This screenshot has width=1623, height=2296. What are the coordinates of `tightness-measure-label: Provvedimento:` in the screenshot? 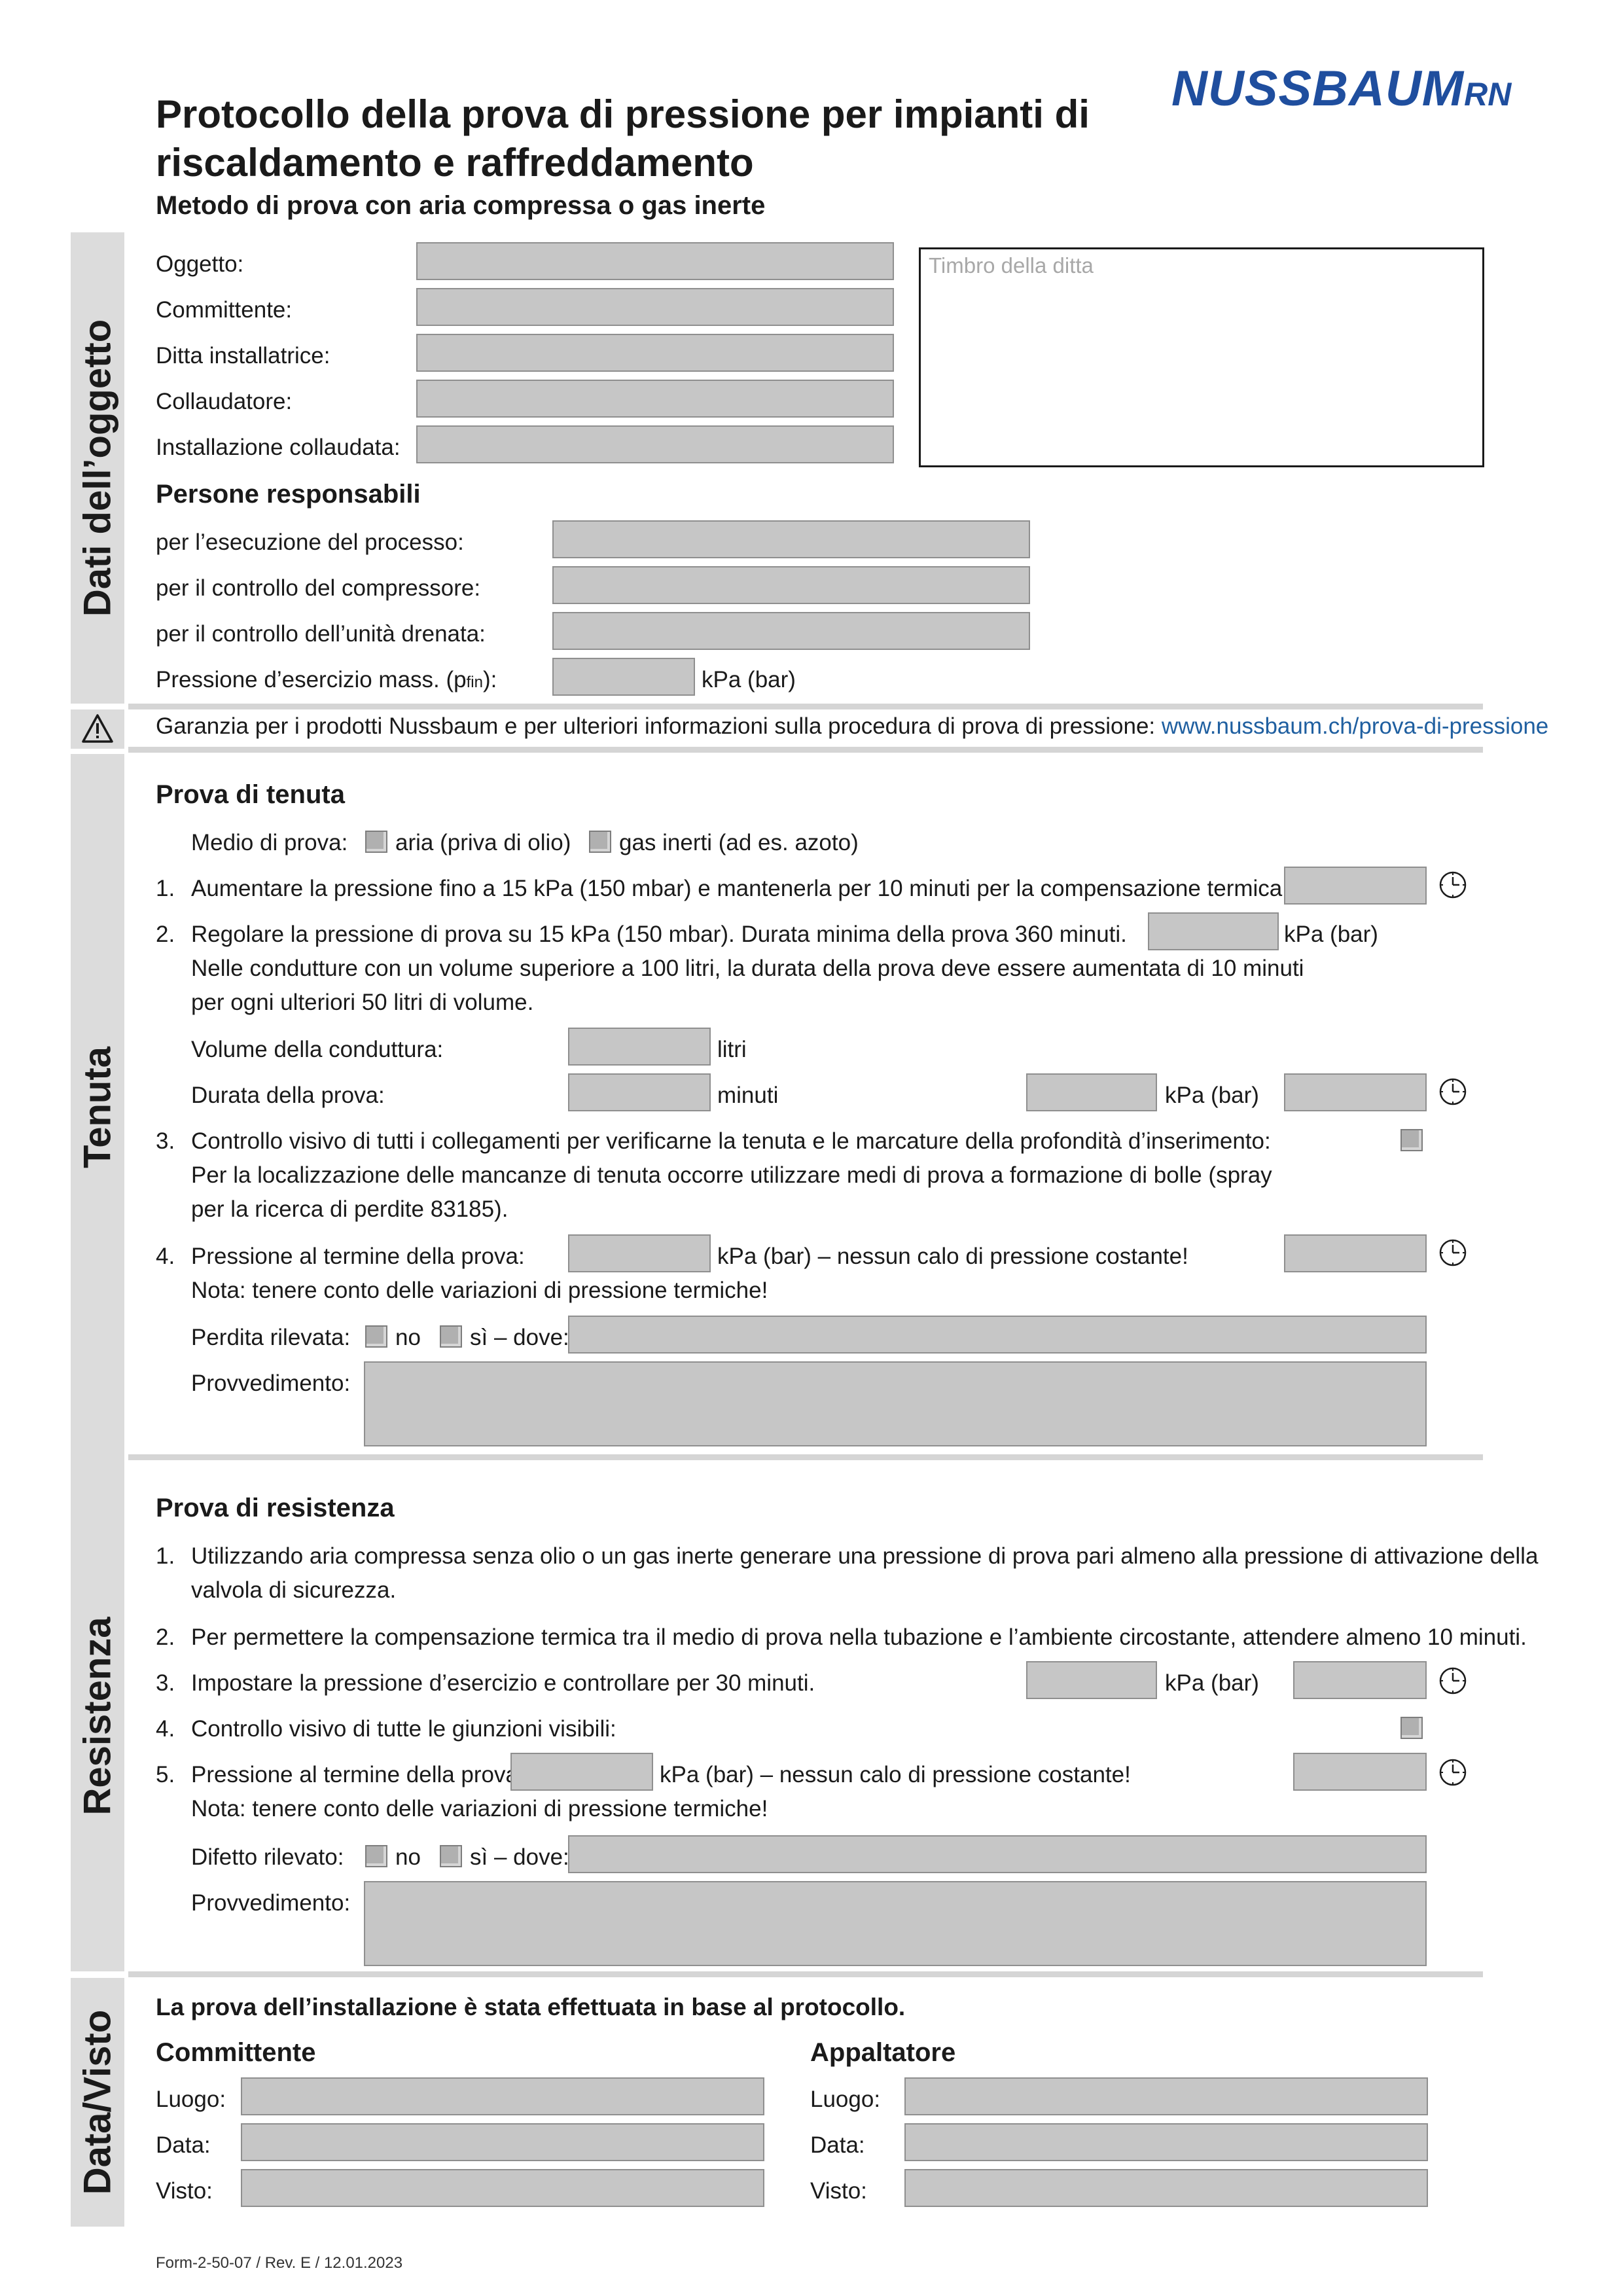 It's located at (271, 1383).